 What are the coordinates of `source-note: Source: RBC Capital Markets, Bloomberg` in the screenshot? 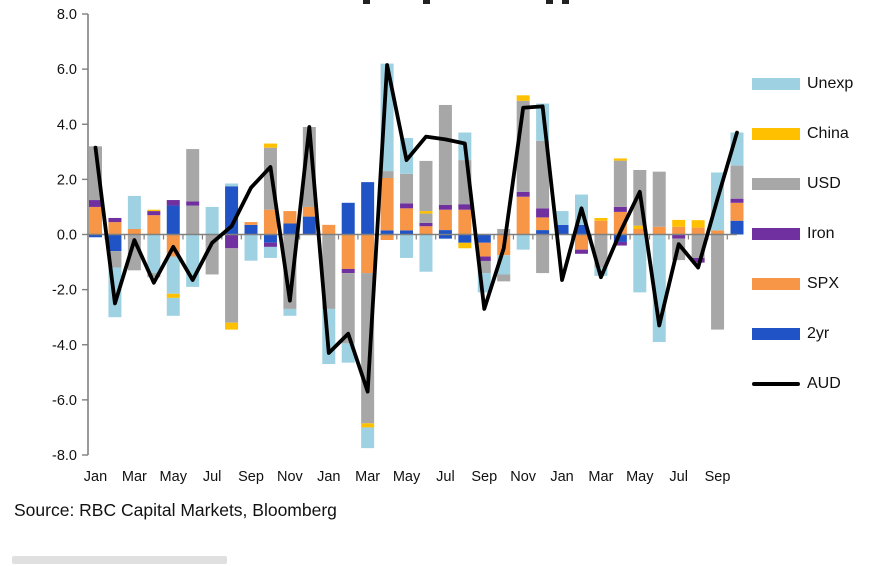 It's located at (175, 510).